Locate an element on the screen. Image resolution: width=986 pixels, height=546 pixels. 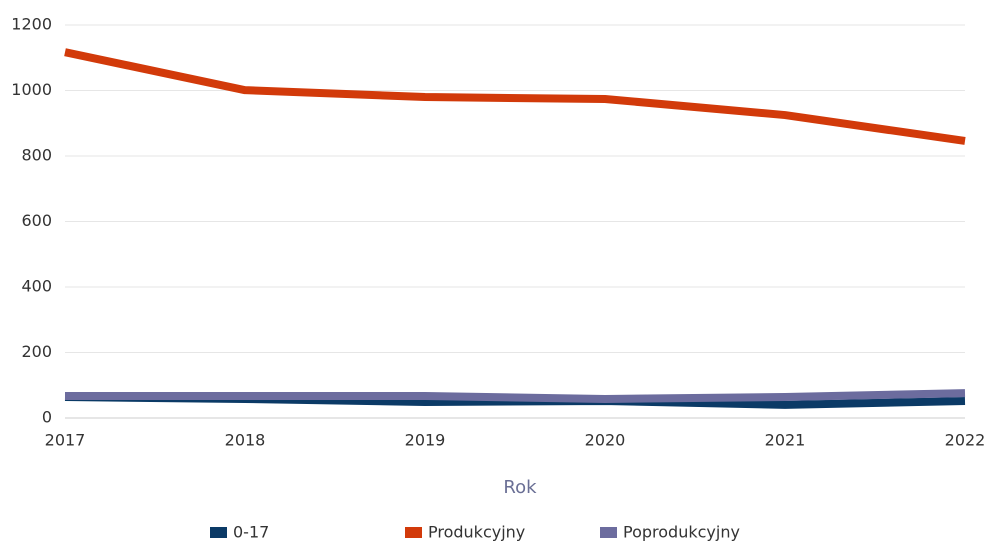
y-tick-label: 800 is located at coordinates (36, 155).